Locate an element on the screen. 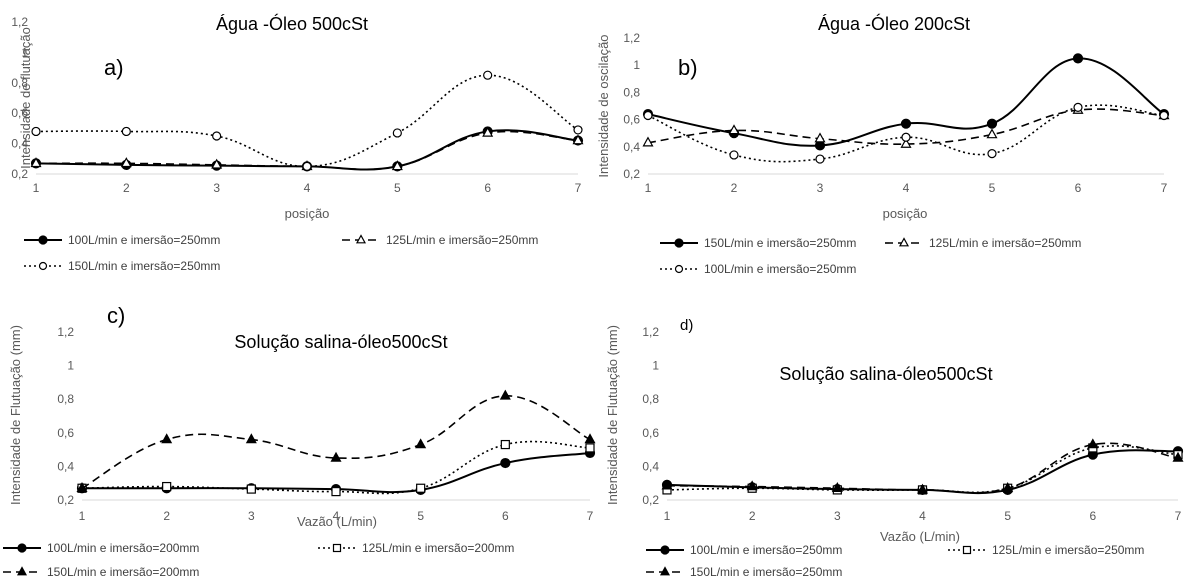  panel-letter: a) is located at coordinates (114, 67).